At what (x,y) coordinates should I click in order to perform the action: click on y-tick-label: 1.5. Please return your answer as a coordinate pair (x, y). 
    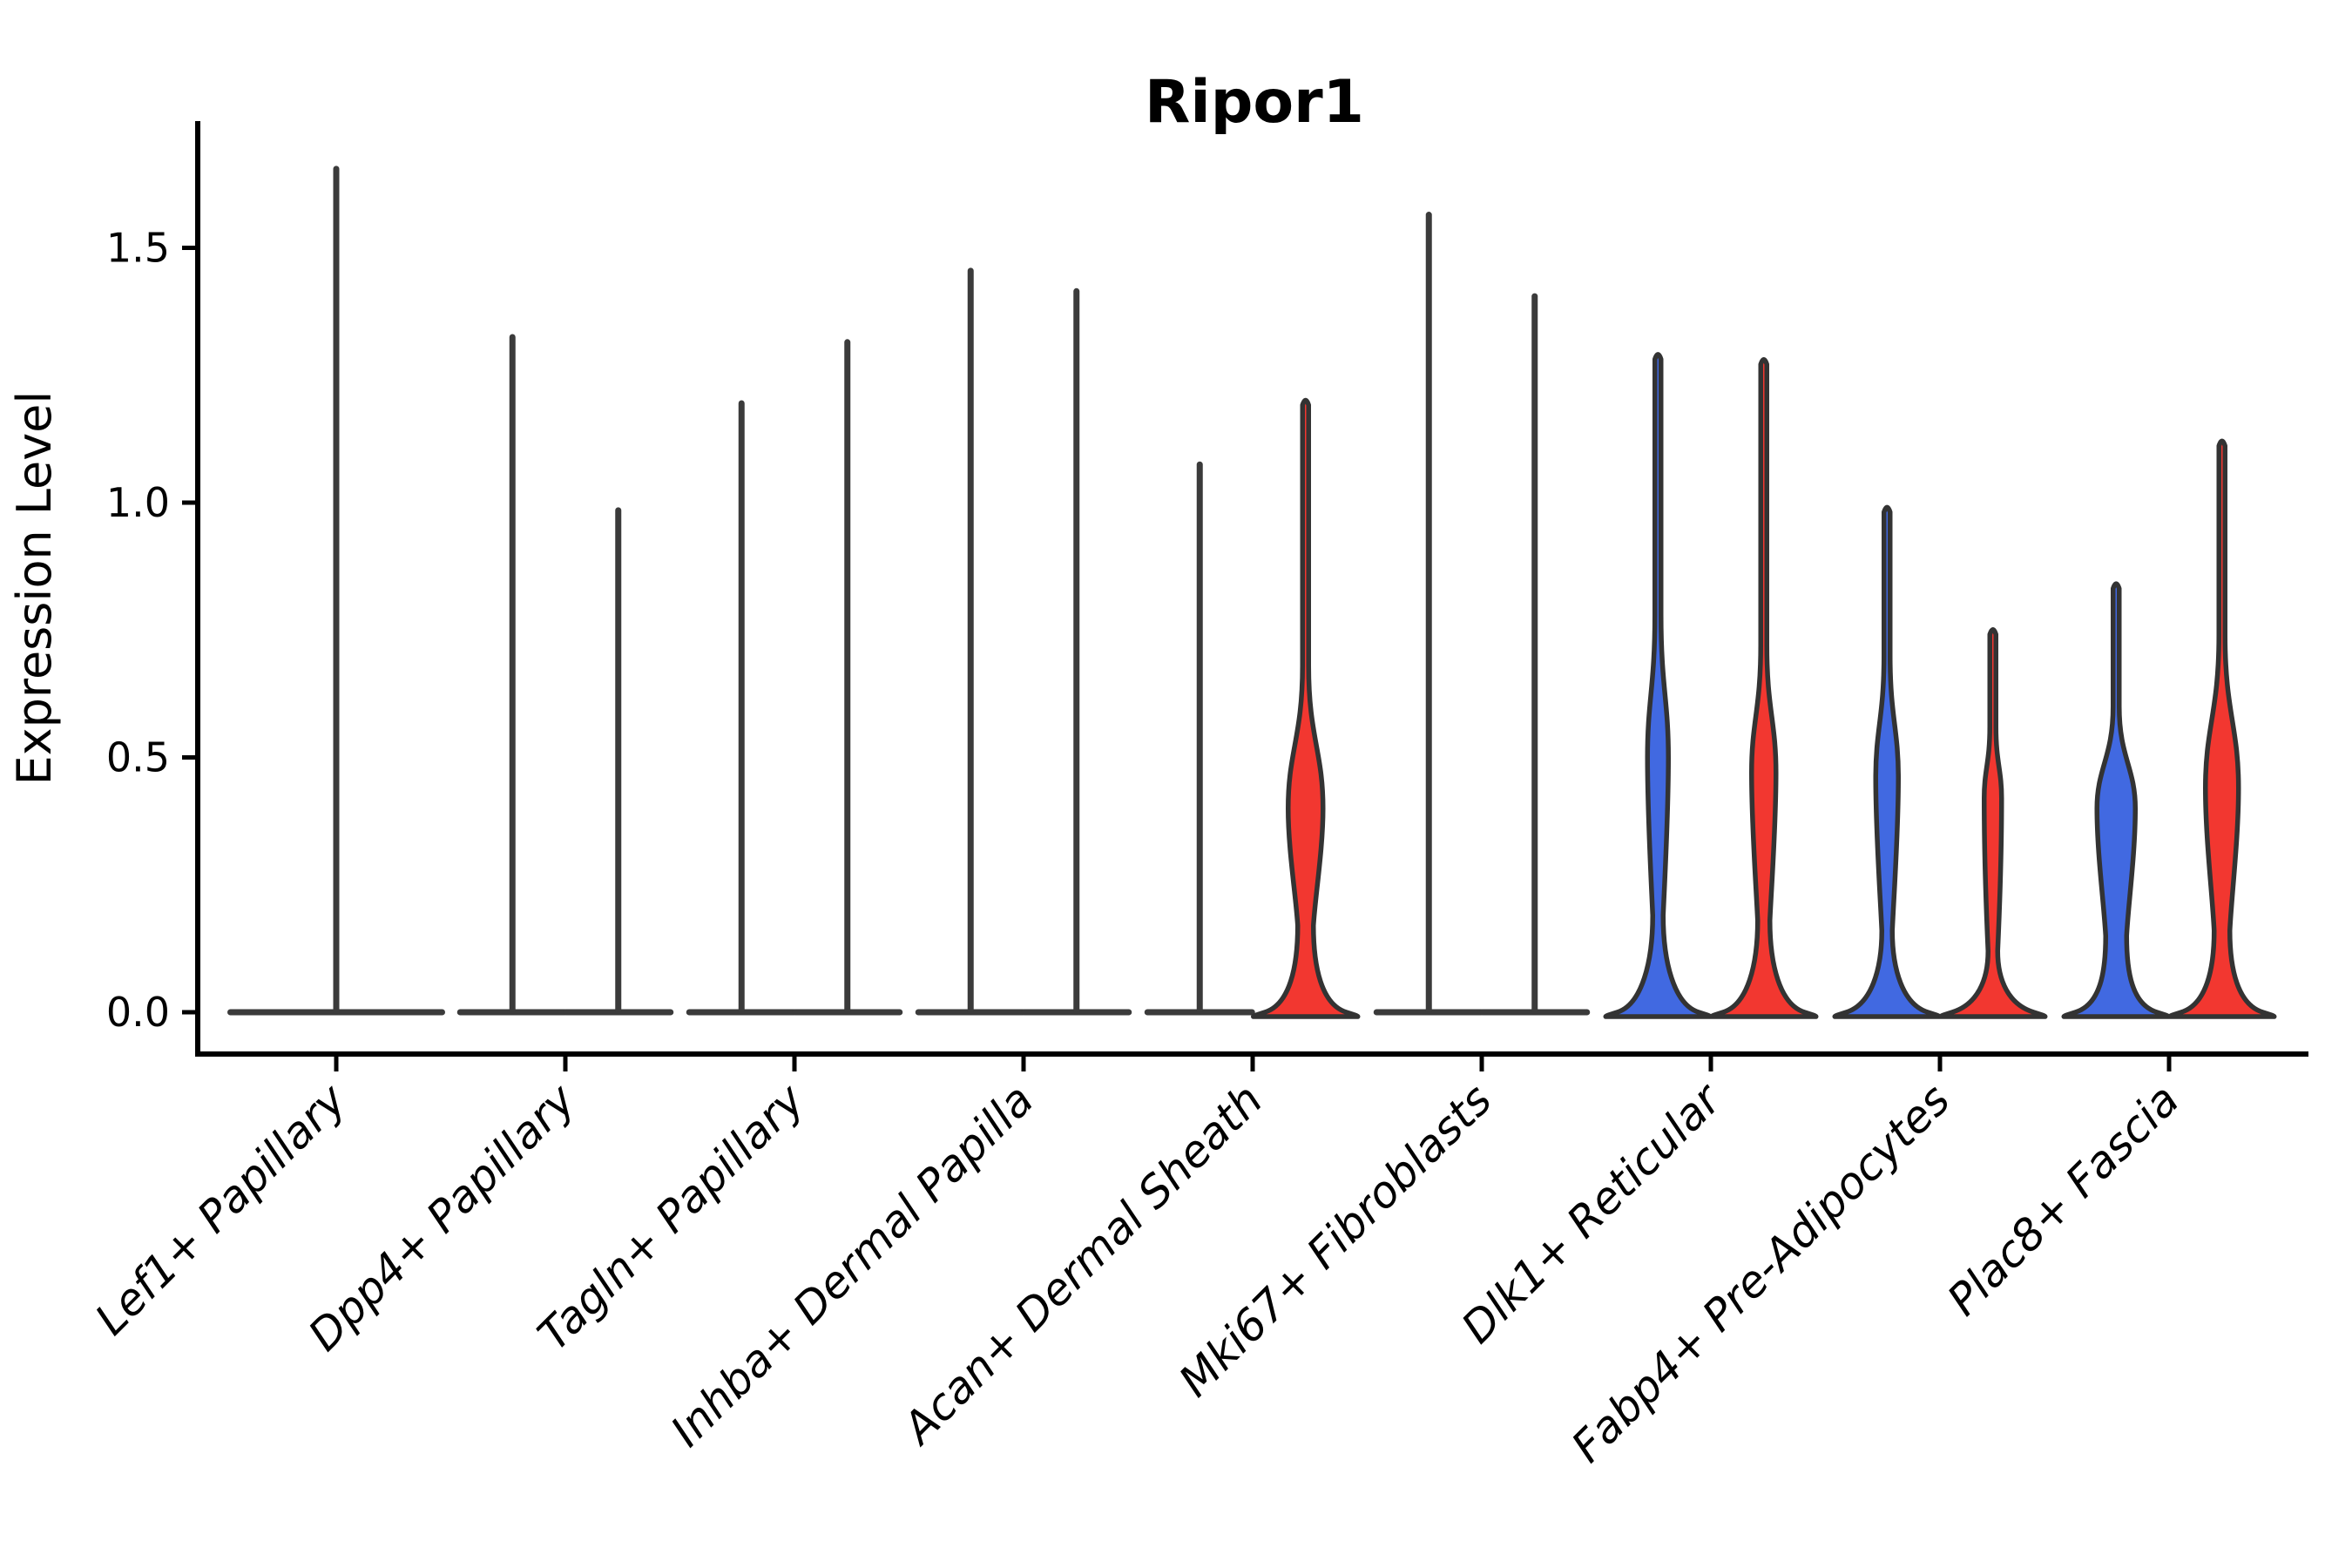
    Looking at the image, I should click on (138, 248).